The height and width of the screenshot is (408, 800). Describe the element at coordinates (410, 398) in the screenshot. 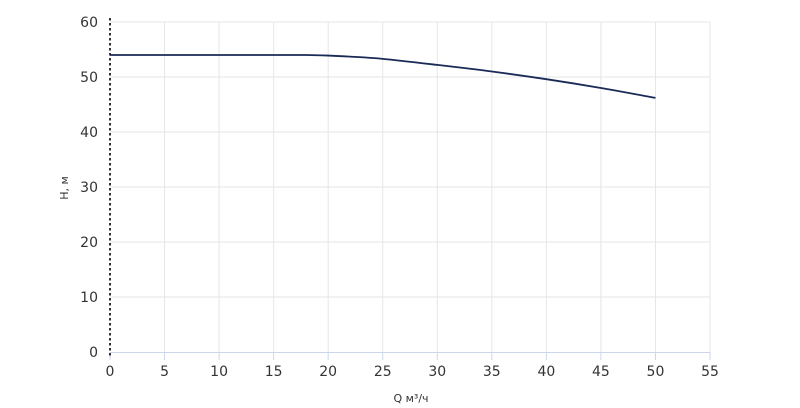

I see `x-axis-title: Q м³/ч` at that location.